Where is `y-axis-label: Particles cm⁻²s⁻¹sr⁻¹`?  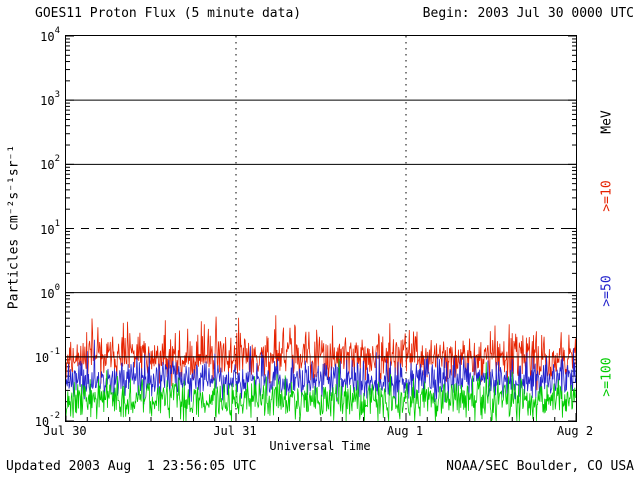 y-axis-label: Particles cm⁻²s⁻¹sr⁻¹ is located at coordinates (14, 227).